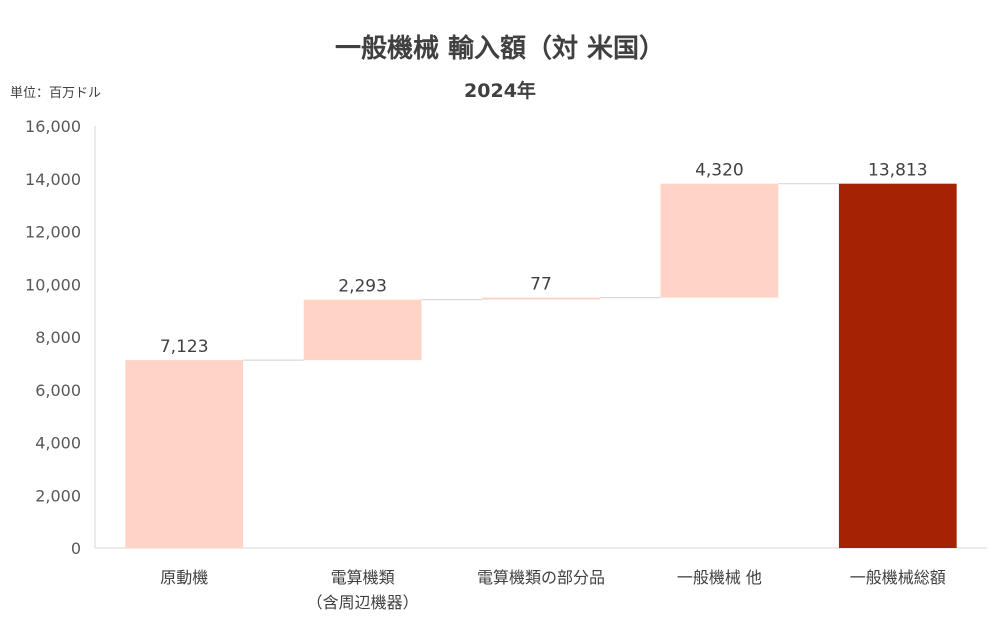 This screenshot has height=633, width=1000. I want to click on y-tick-label: 14,000, so click(53, 179).